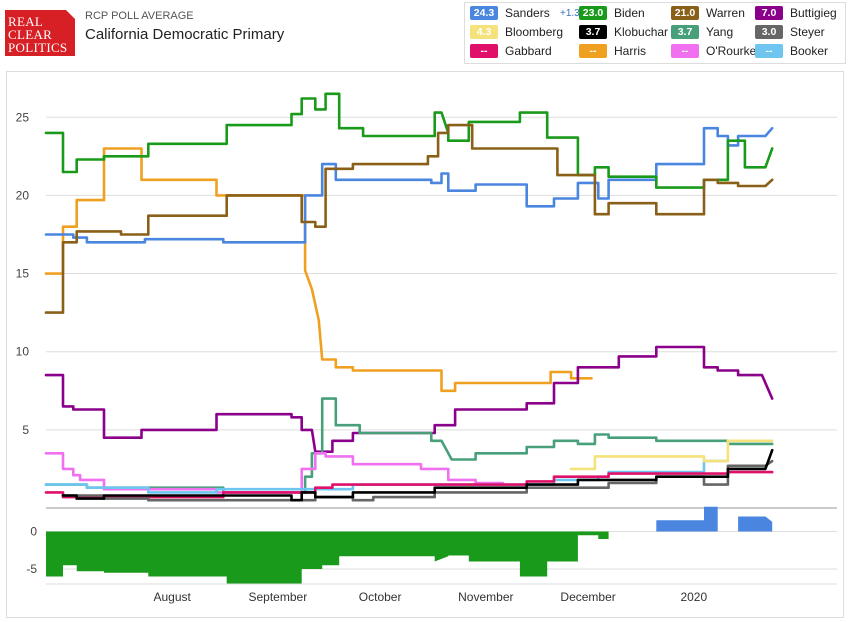 The image size is (848, 622). Describe the element at coordinates (277, 597) in the screenshot. I see `x-tick-label: September` at that location.